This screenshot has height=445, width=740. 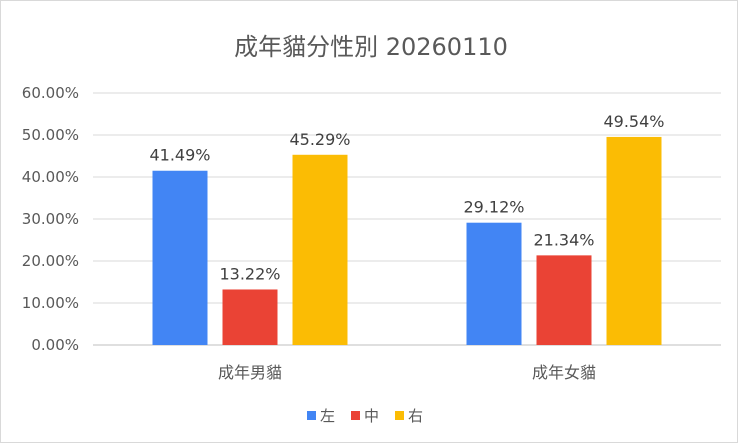 What do you see at coordinates (327, 416) in the screenshot?
I see `legend-label: 左` at bounding box center [327, 416].